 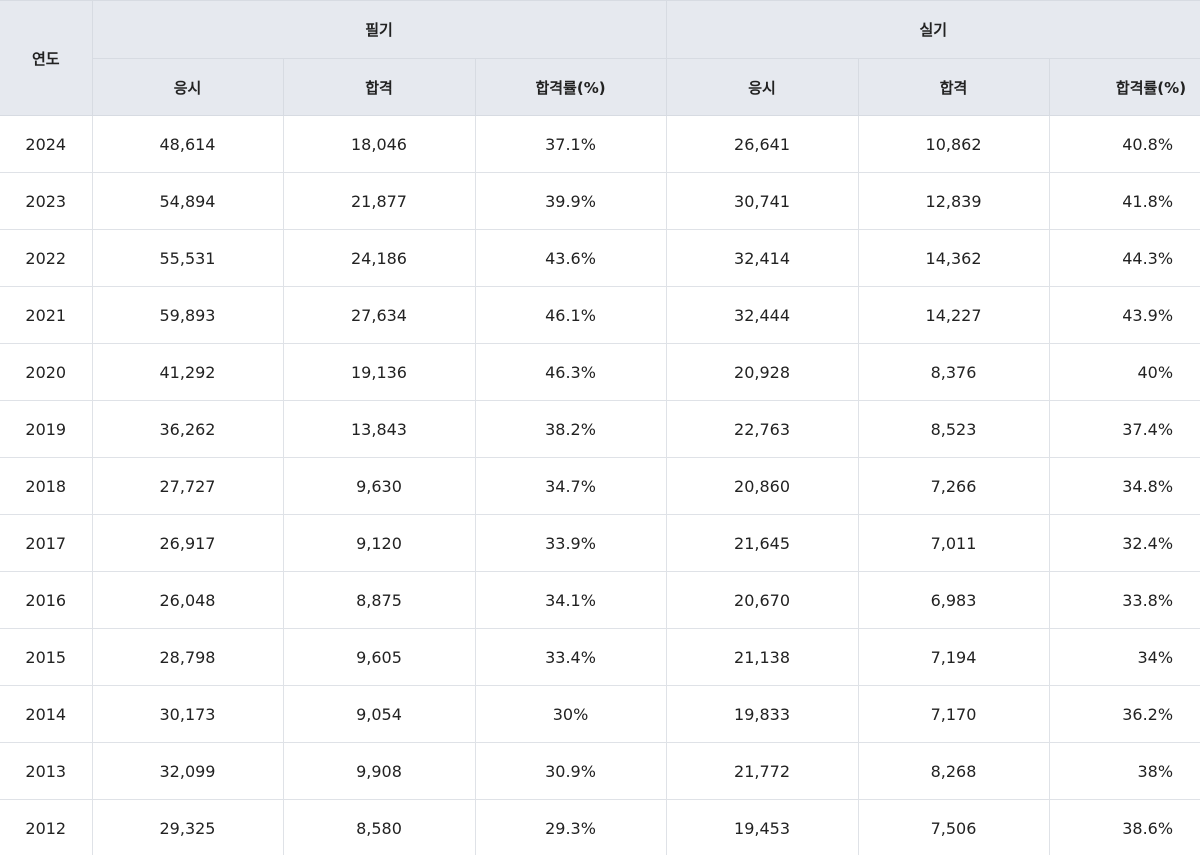 I want to click on header-practical: 실기, so click(x=932, y=29).